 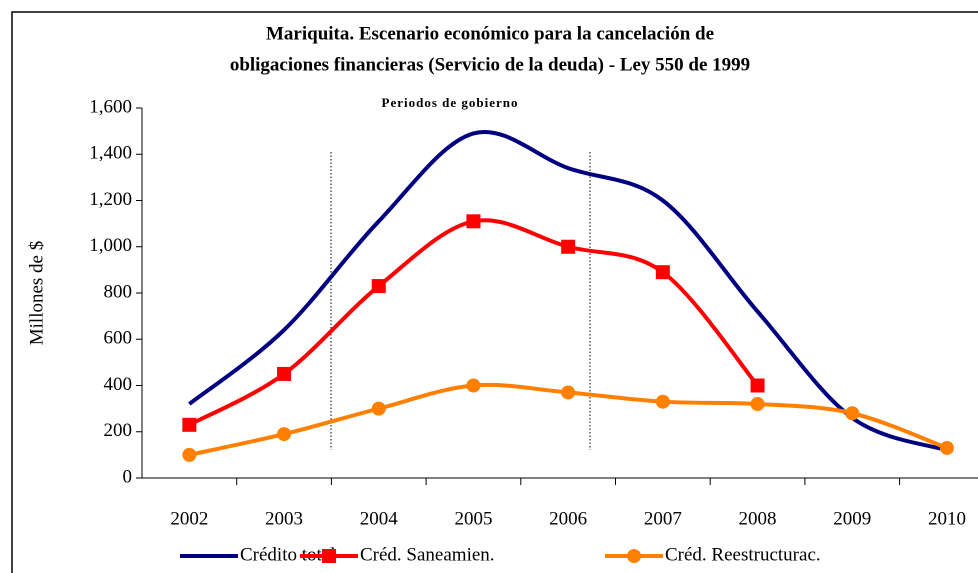 What do you see at coordinates (379, 518) in the screenshot?
I see `x-tick-label: 2004` at bounding box center [379, 518].